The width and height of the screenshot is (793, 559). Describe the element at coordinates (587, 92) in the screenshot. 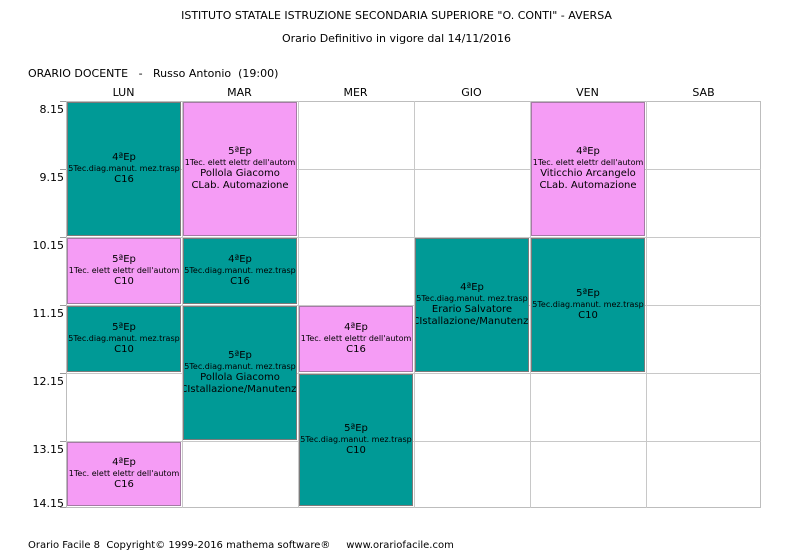

I see `day-header-ven: VEN` at that location.